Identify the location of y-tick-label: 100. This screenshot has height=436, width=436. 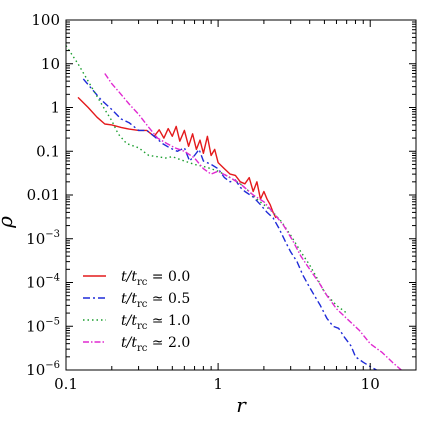
(45, 20).